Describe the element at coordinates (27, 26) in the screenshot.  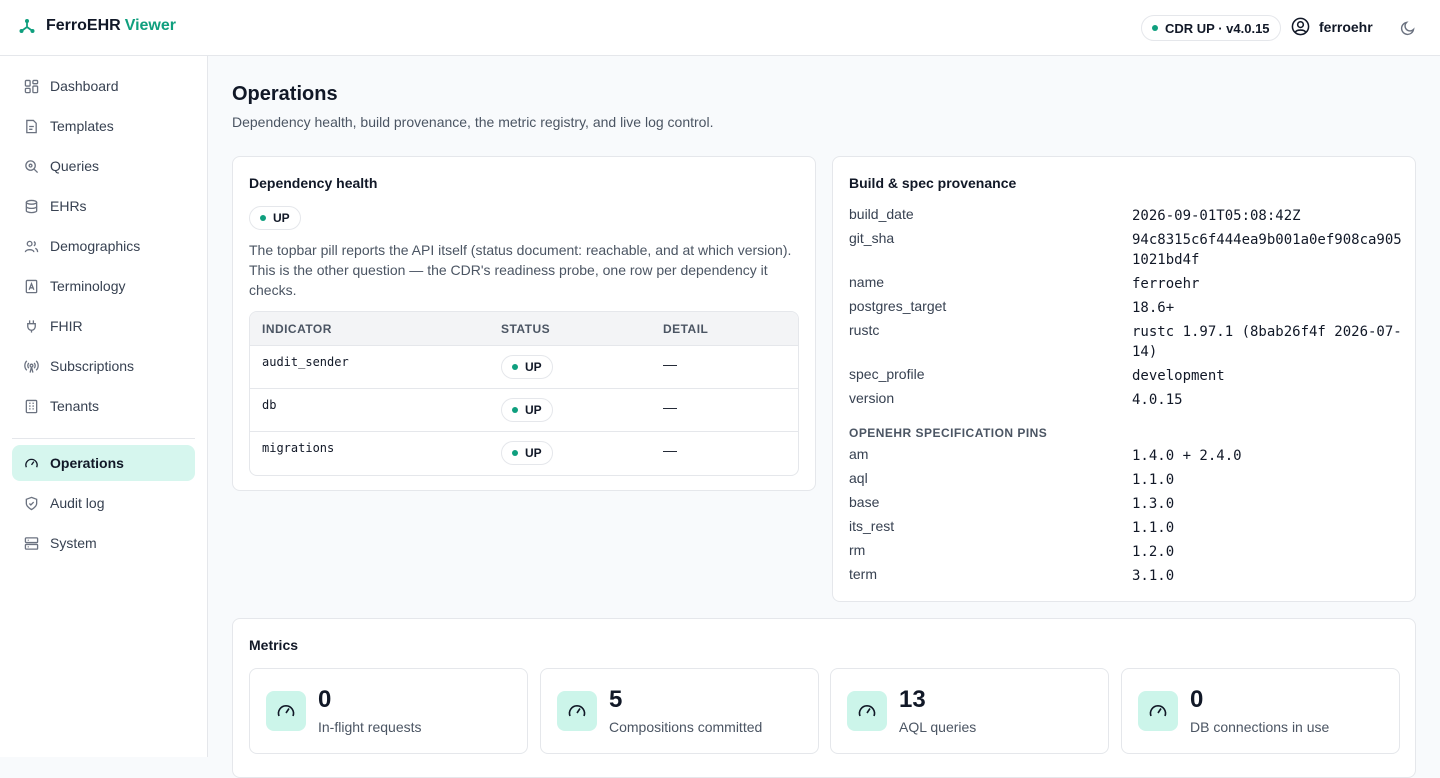
I see `logo-icon` at that location.